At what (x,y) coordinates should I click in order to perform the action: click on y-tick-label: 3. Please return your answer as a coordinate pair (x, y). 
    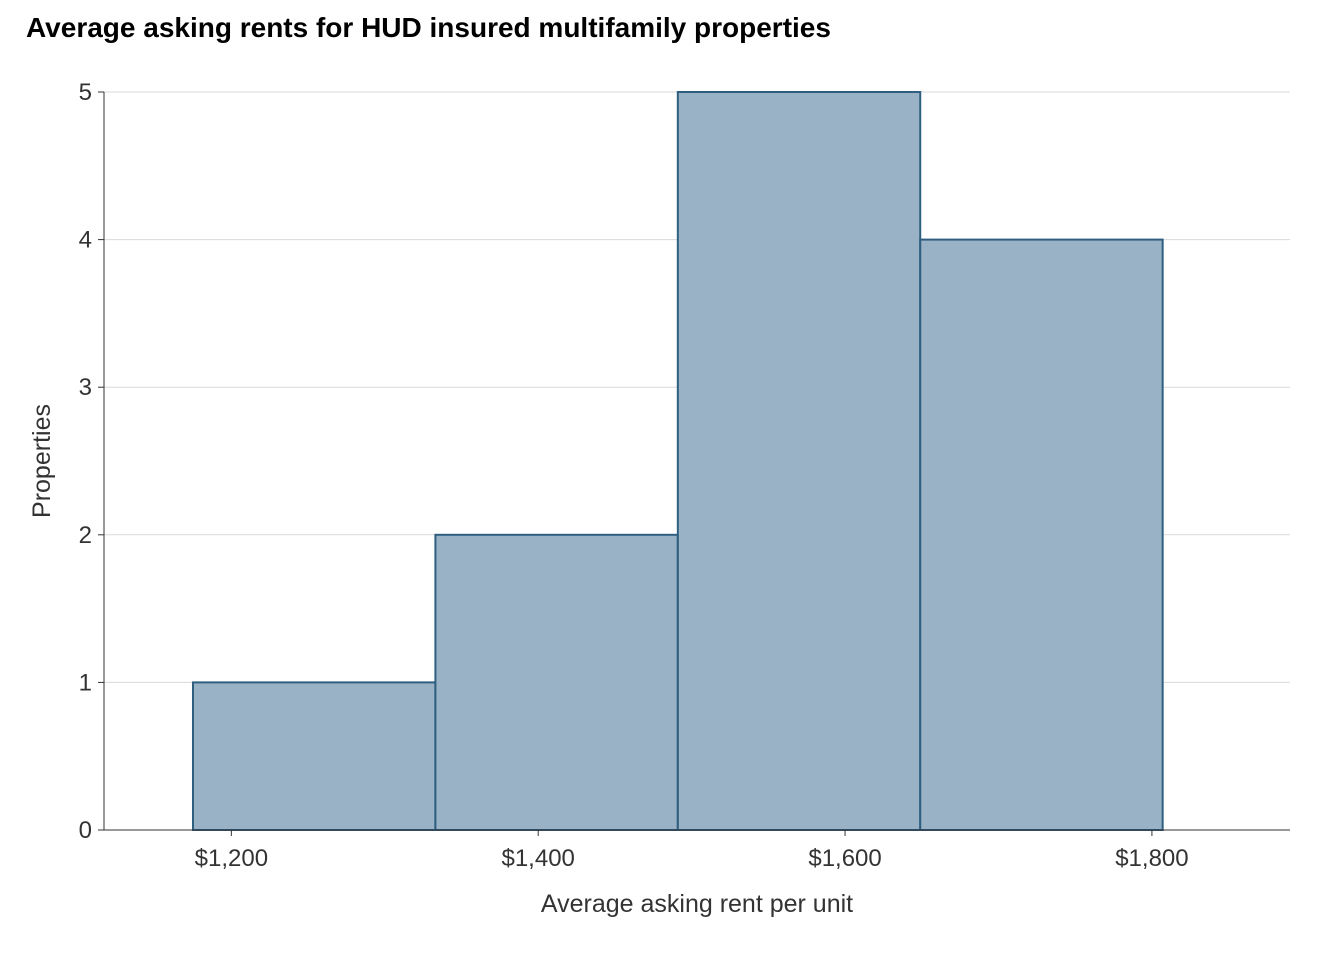
    Looking at the image, I should click on (85, 387).